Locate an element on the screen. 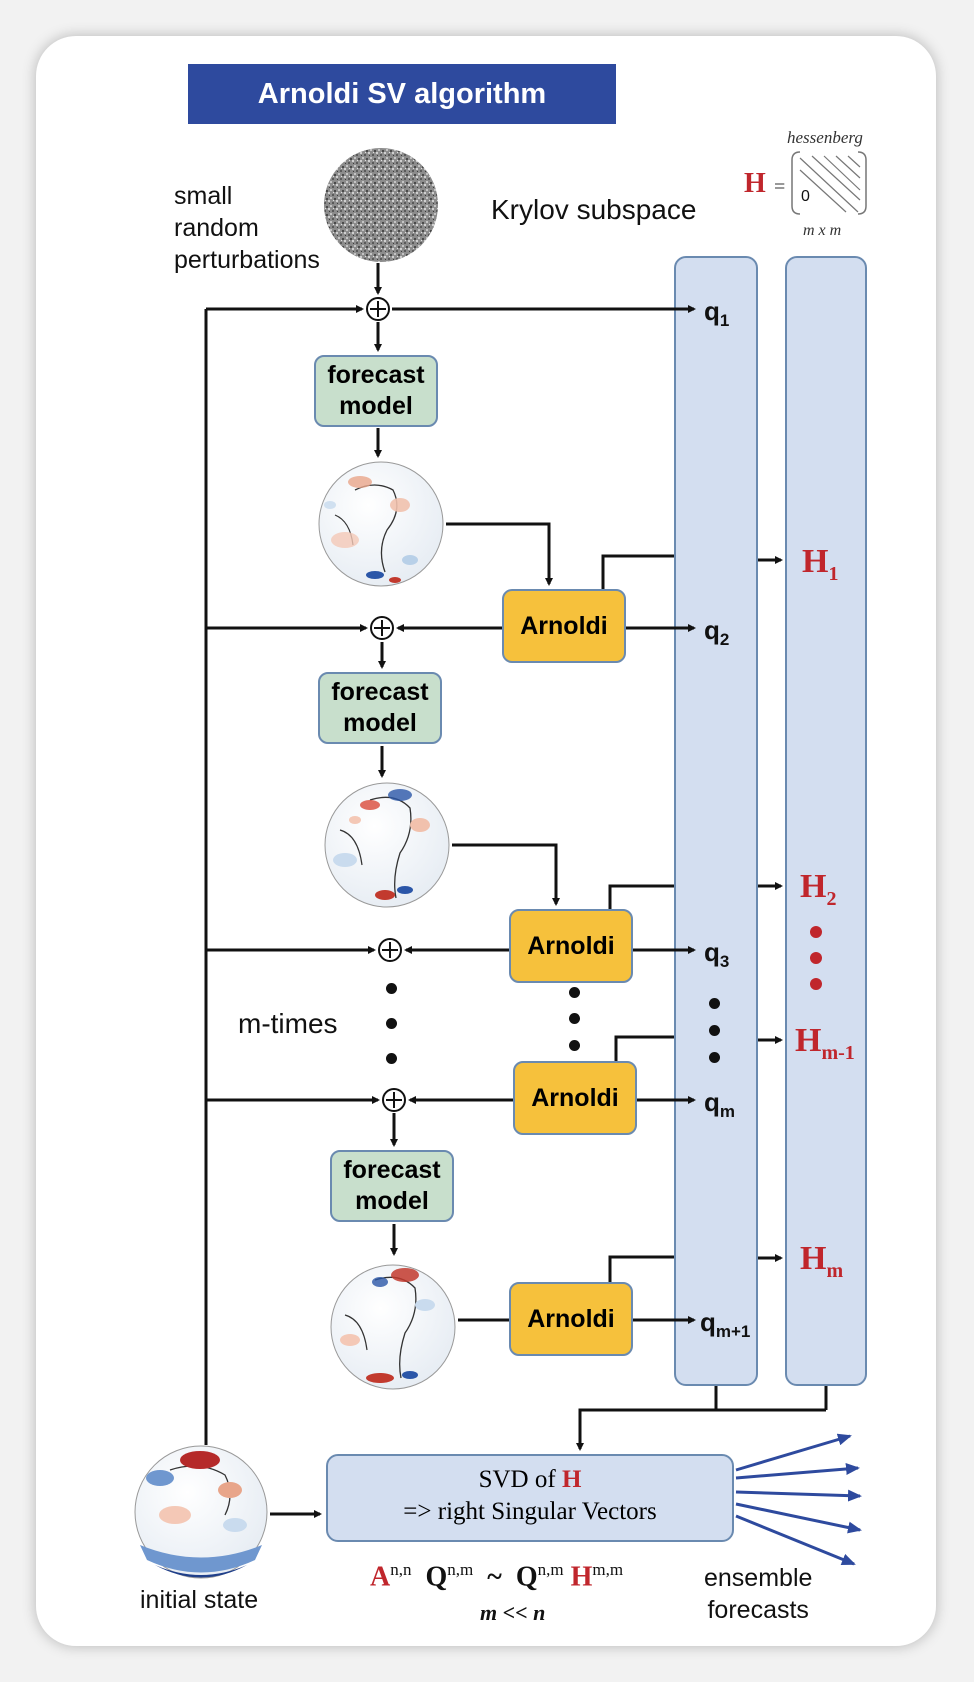  svd-box: SVD of H => right Singular Vectors is located at coordinates (530, 1498).